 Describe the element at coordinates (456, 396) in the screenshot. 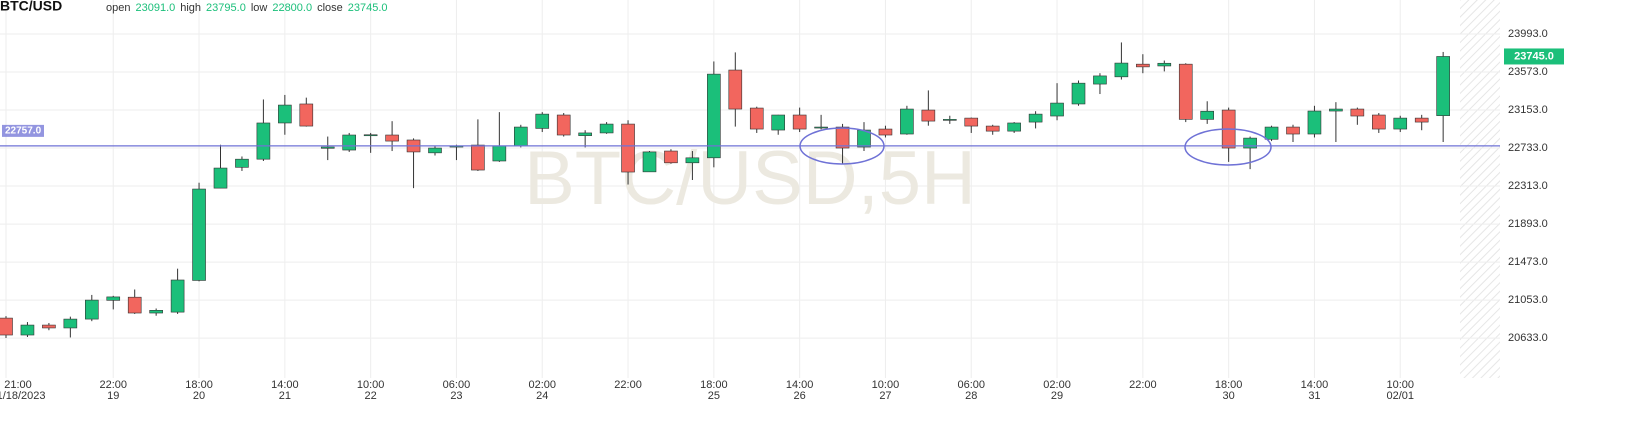

I see `x-tick-sublabel: 23` at that location.